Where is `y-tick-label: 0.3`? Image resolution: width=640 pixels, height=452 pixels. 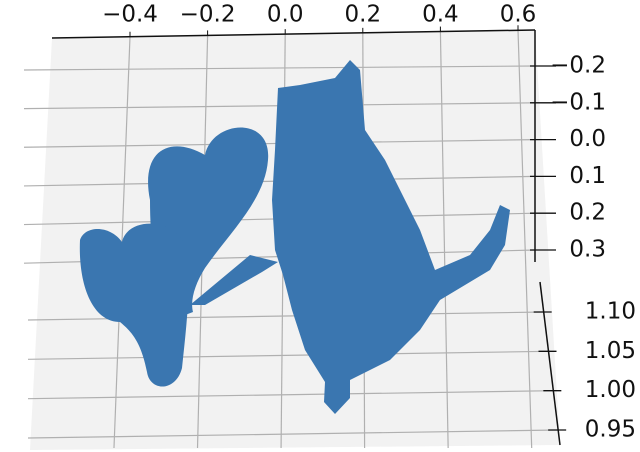 y-tick-label: 0.3 is located at coordinates (587, 250).